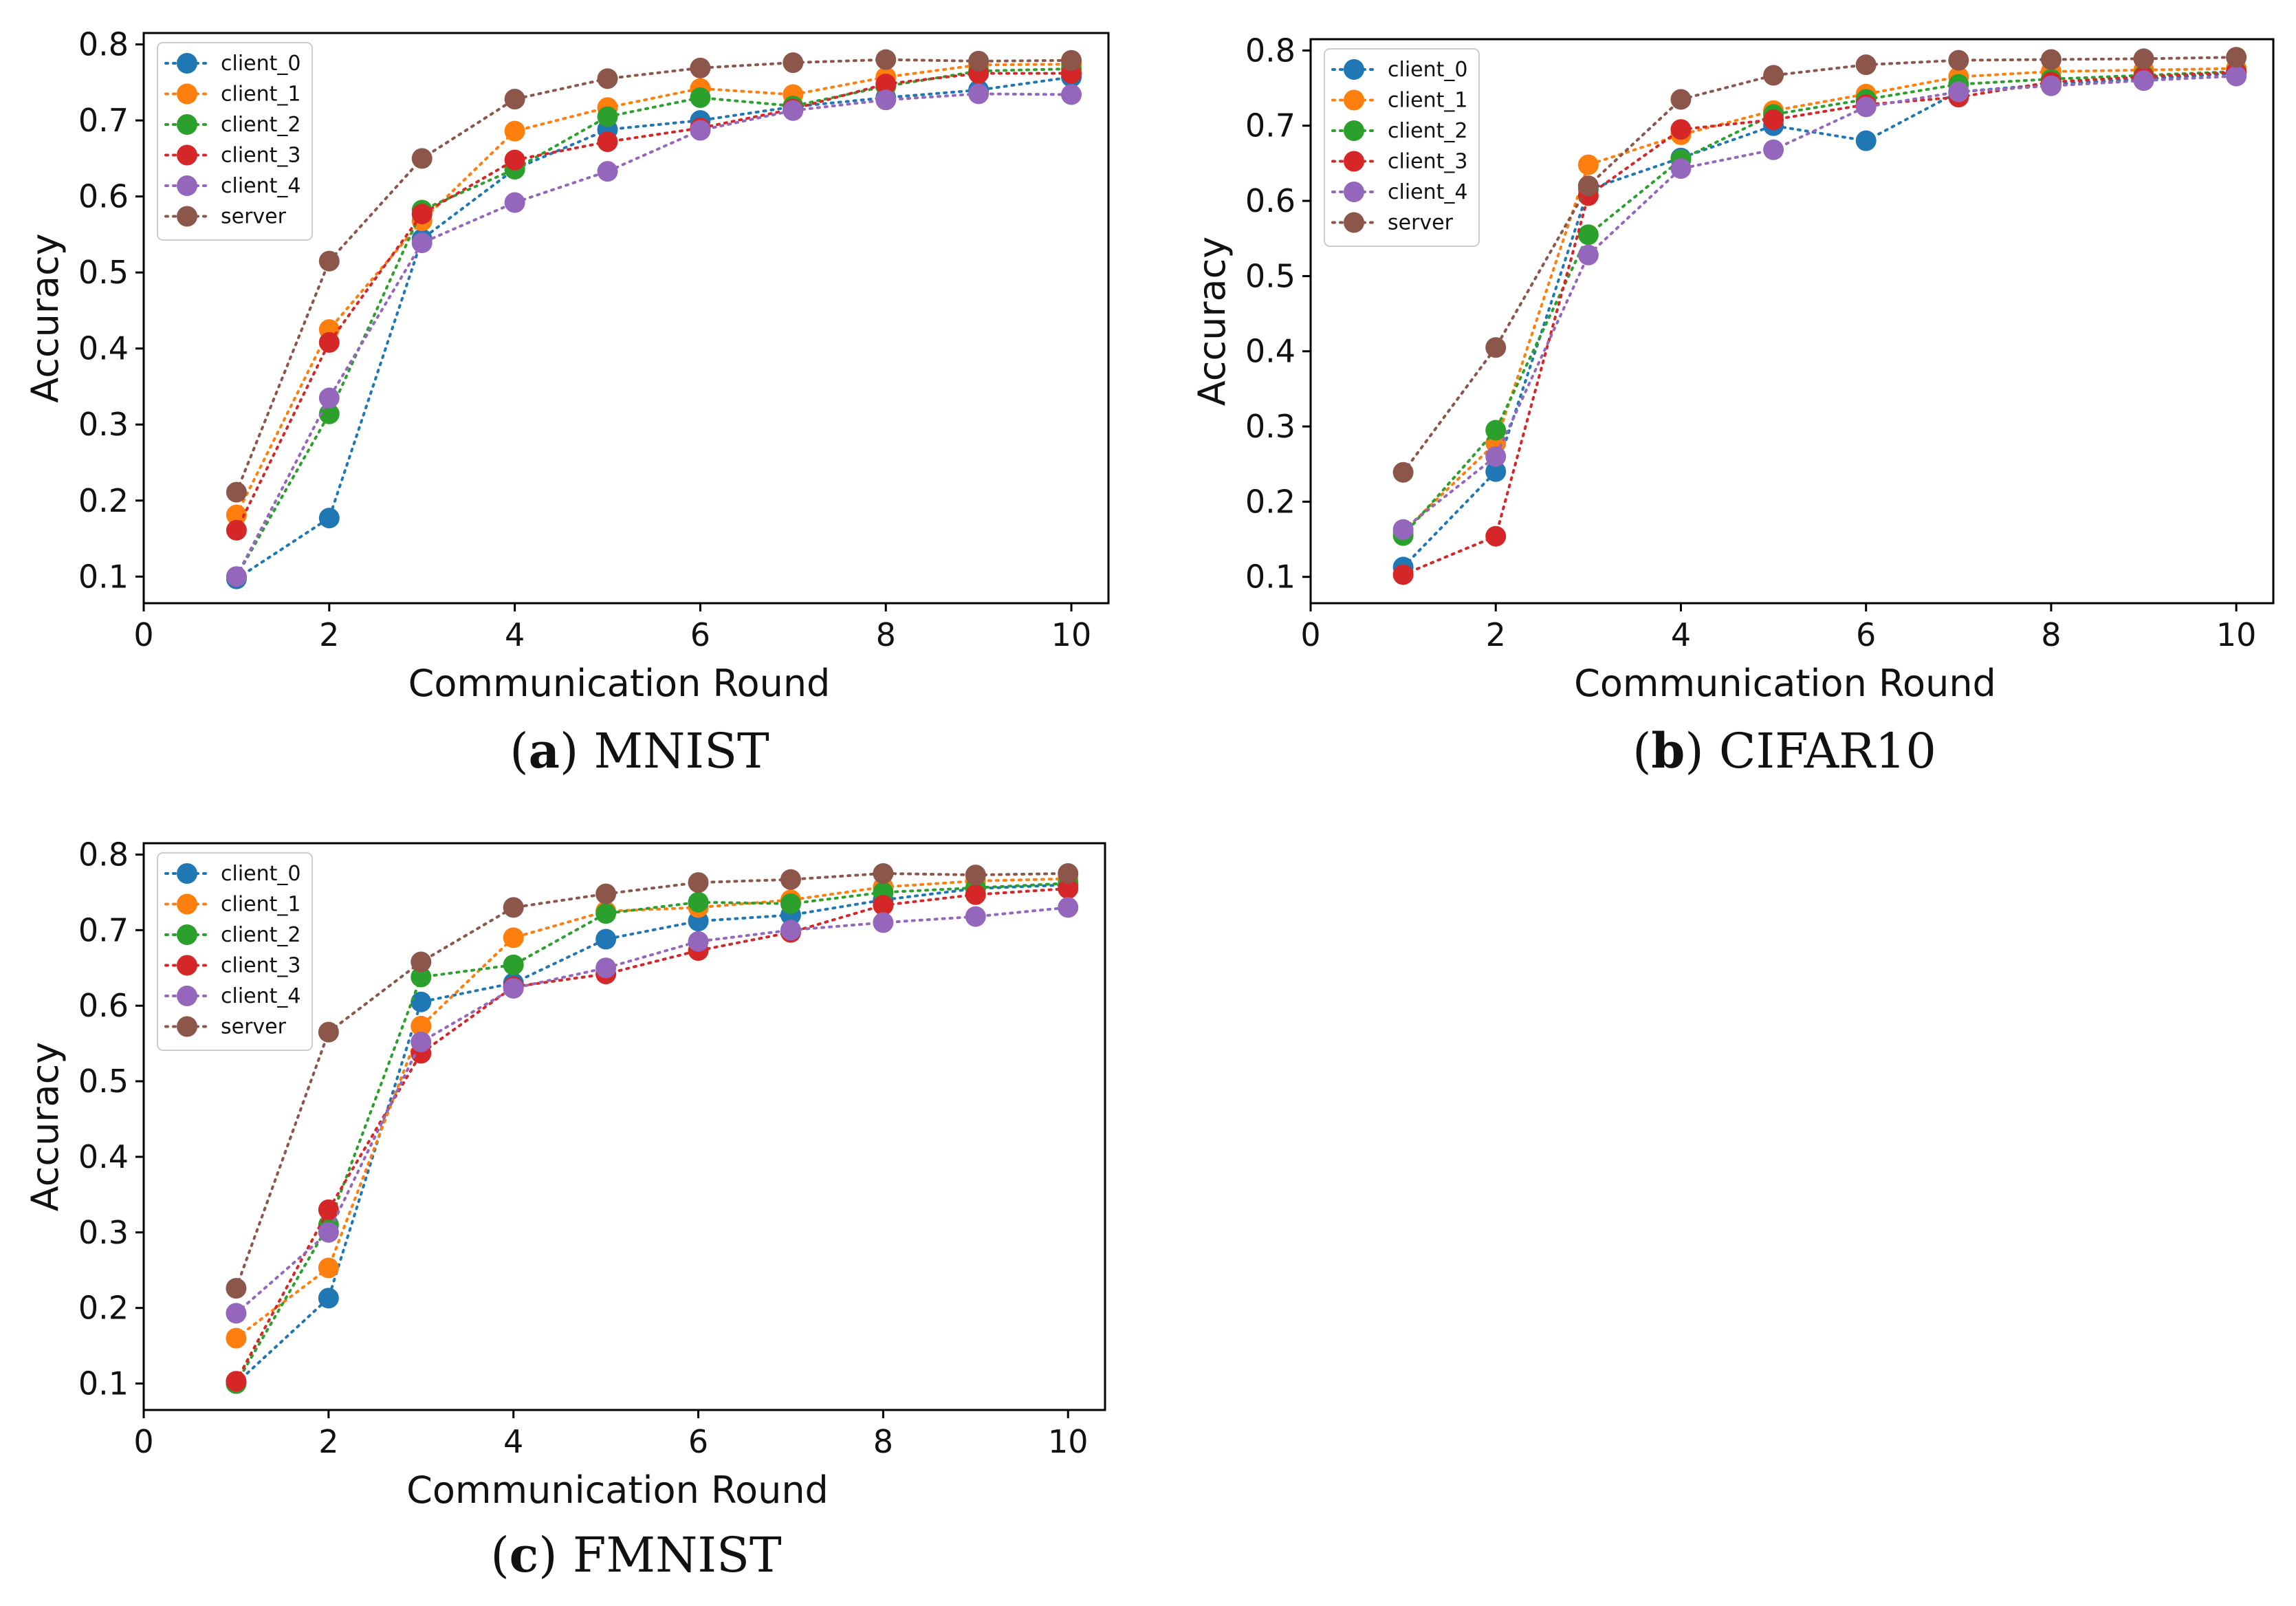  Describe the element at coordinates (104, 929) in the screenshot. I see `y-tick-label: 0.7` at that location.